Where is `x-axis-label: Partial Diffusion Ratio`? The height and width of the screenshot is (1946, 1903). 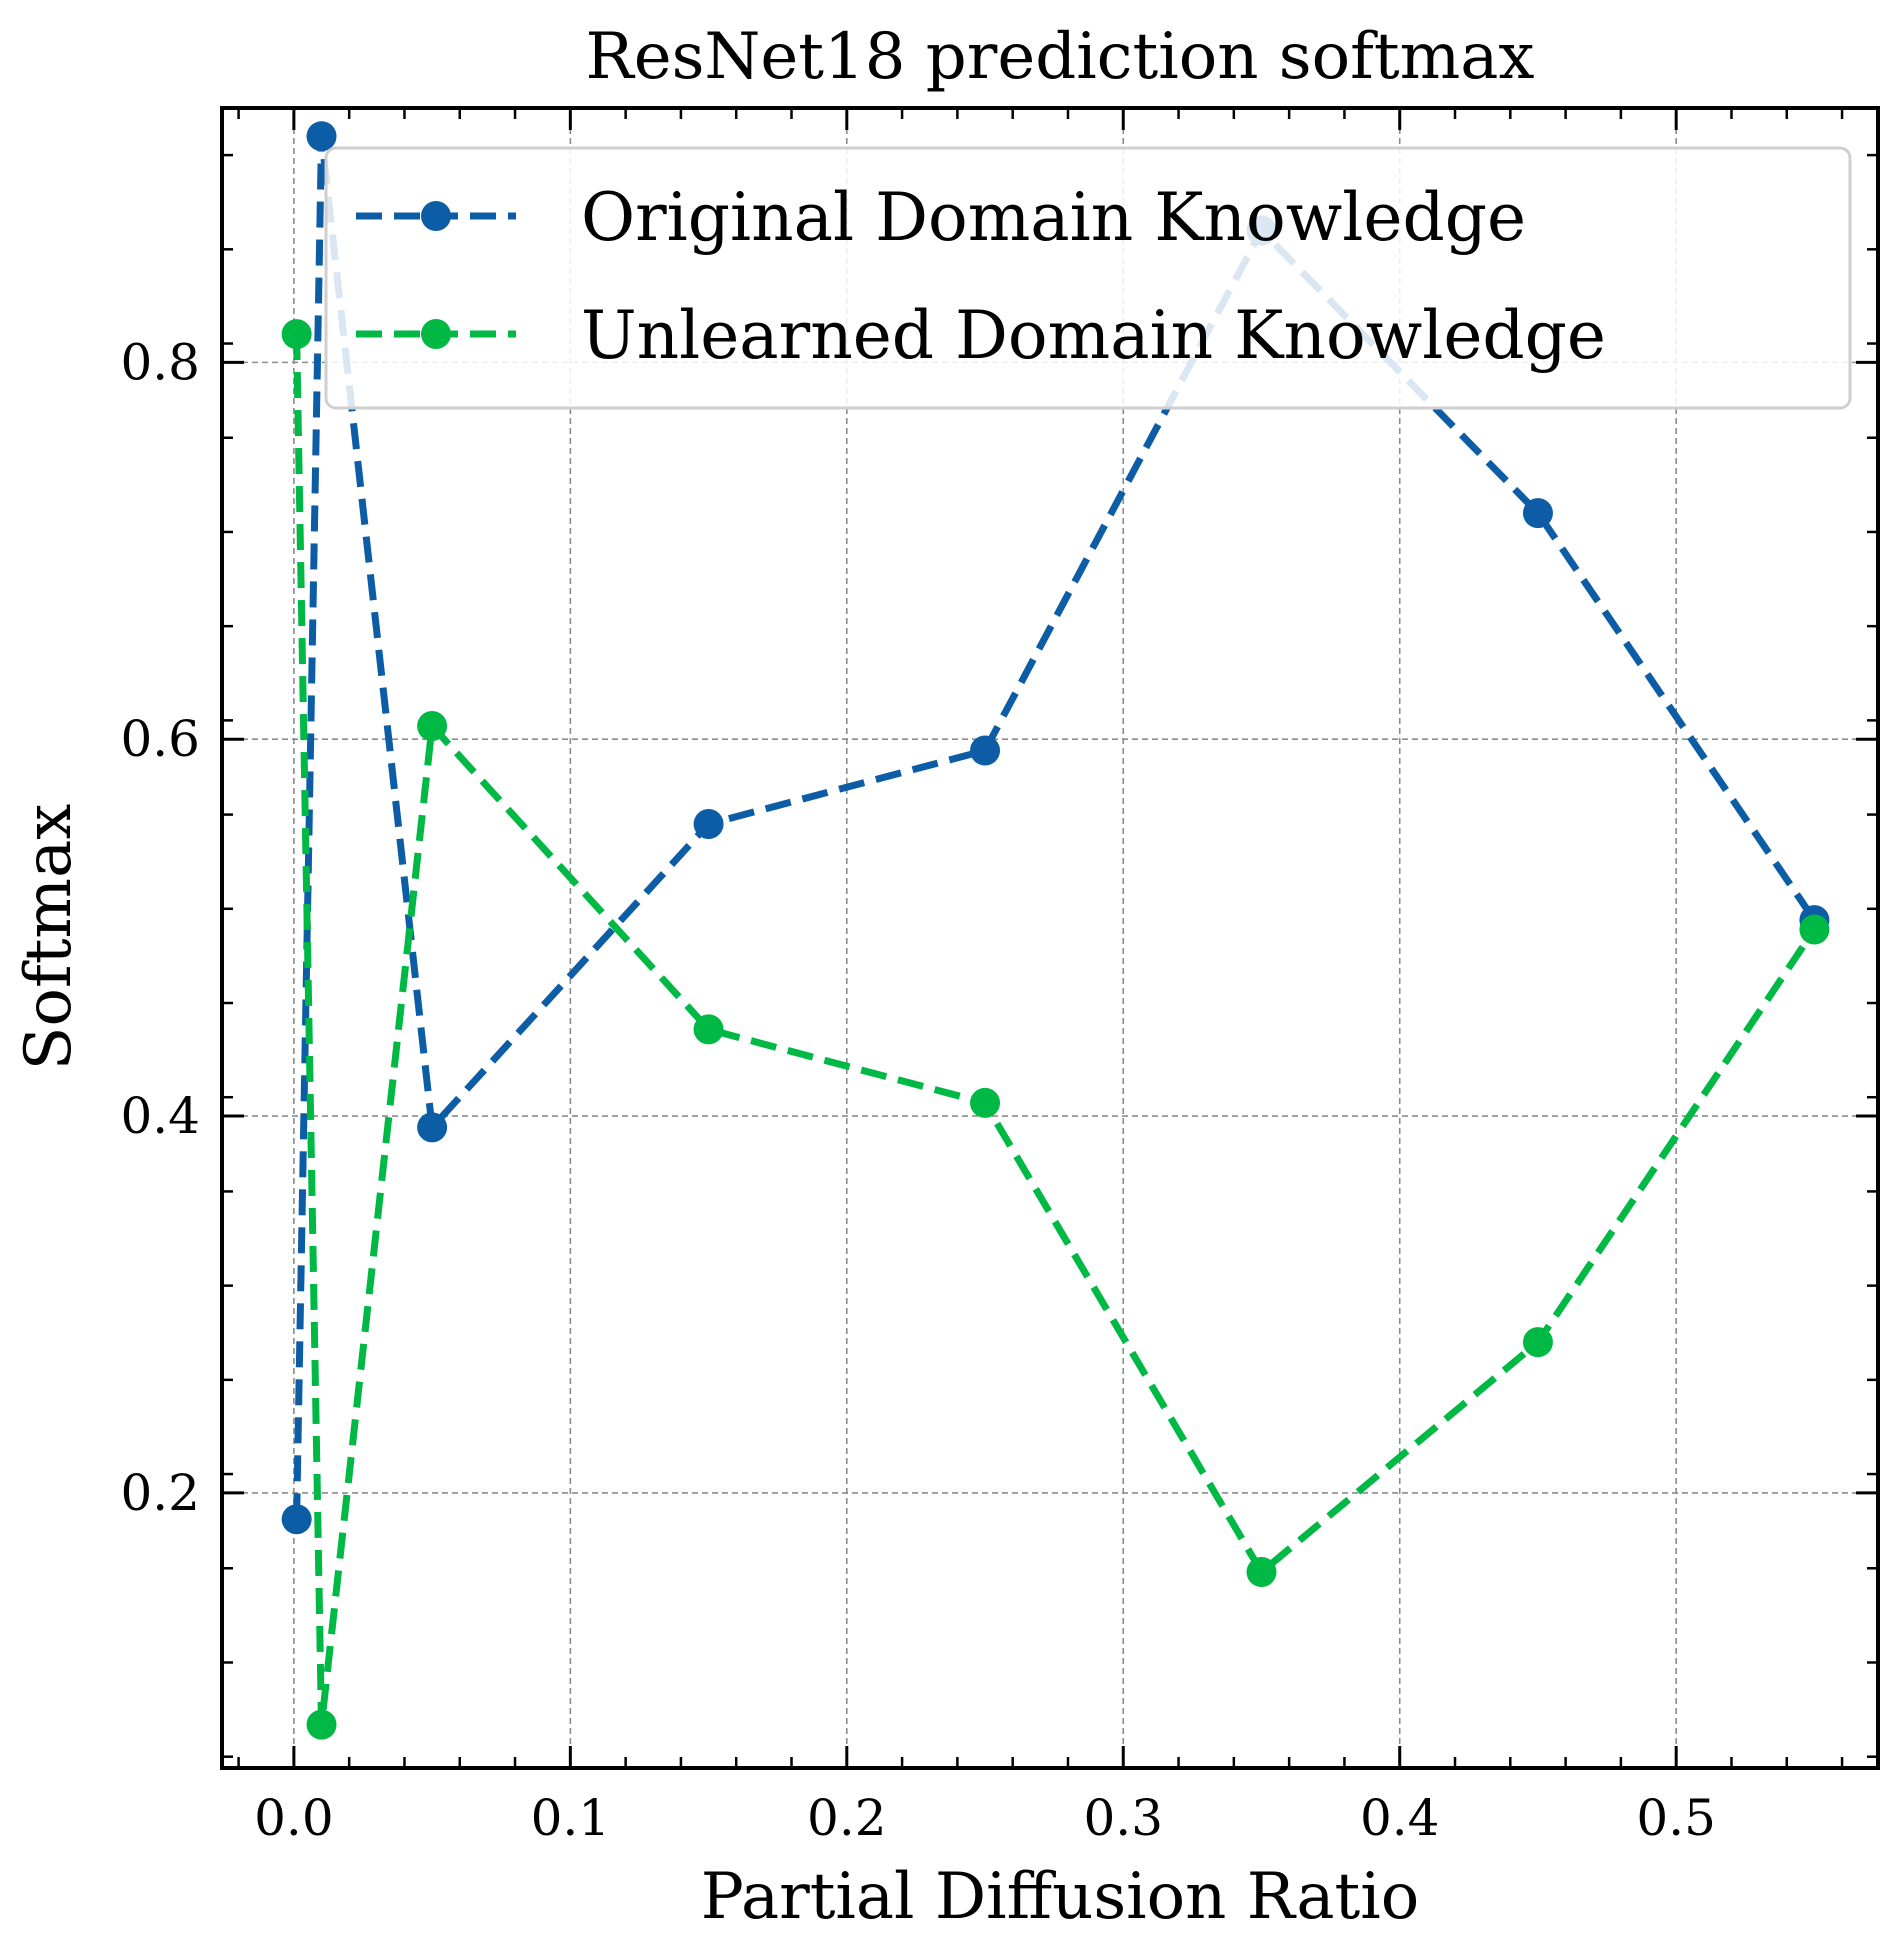 x-axis-label: Partial Diffusion Ratio is located at coordinates (1060, 1897).